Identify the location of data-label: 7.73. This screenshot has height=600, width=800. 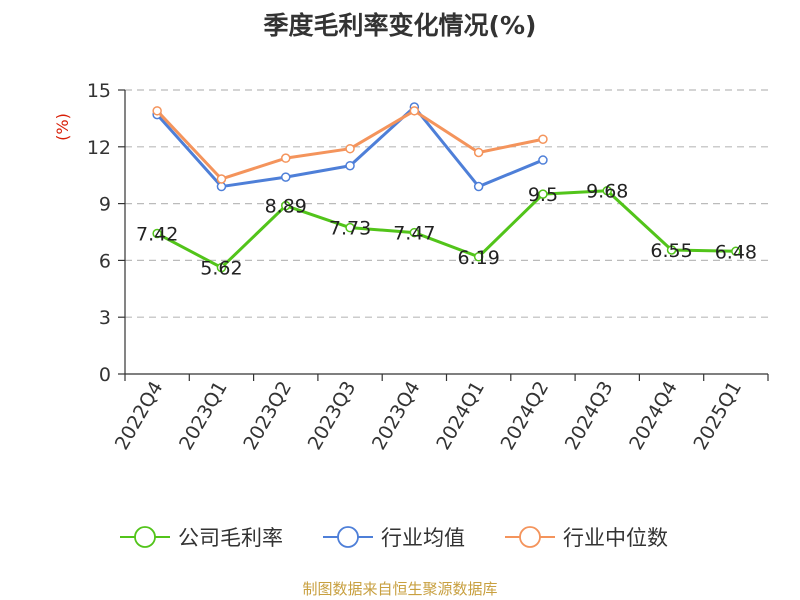
(350, 229).